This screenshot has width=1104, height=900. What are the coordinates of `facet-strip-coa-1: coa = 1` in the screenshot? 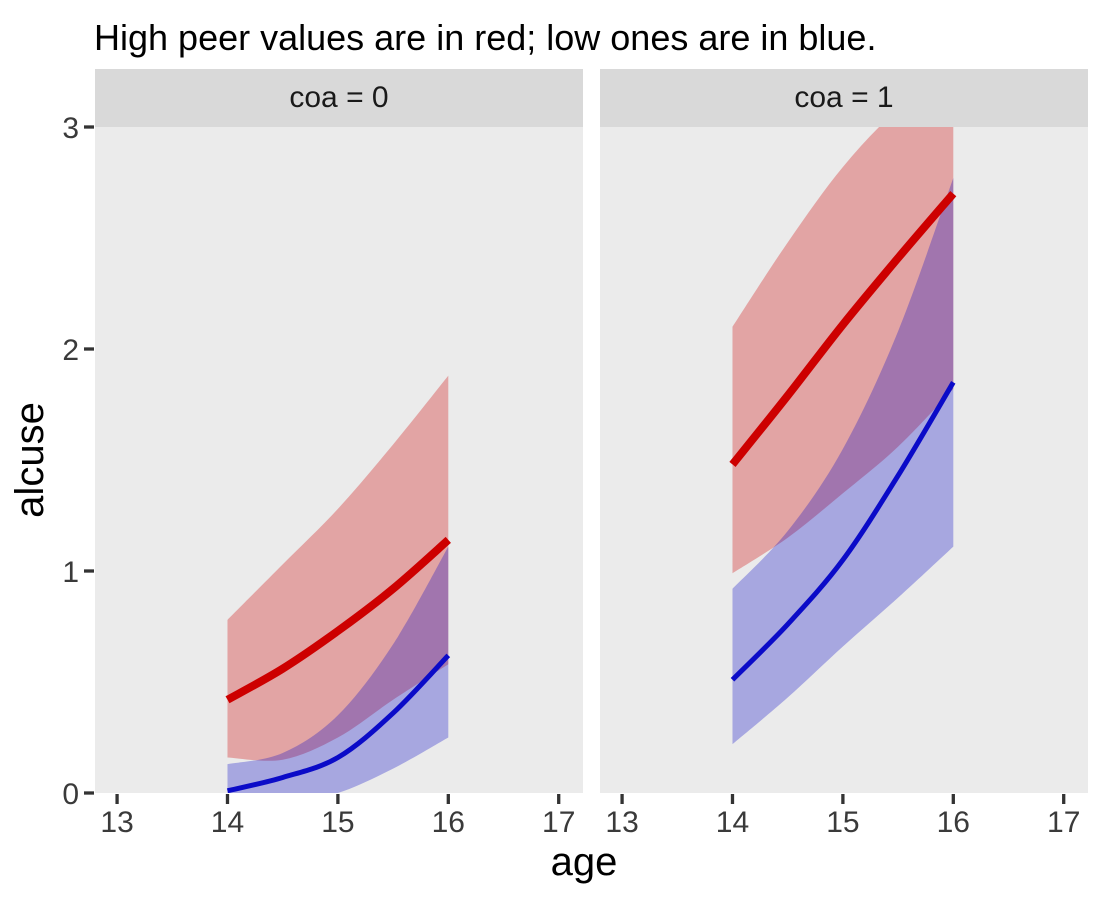 It's located at (844, 98).